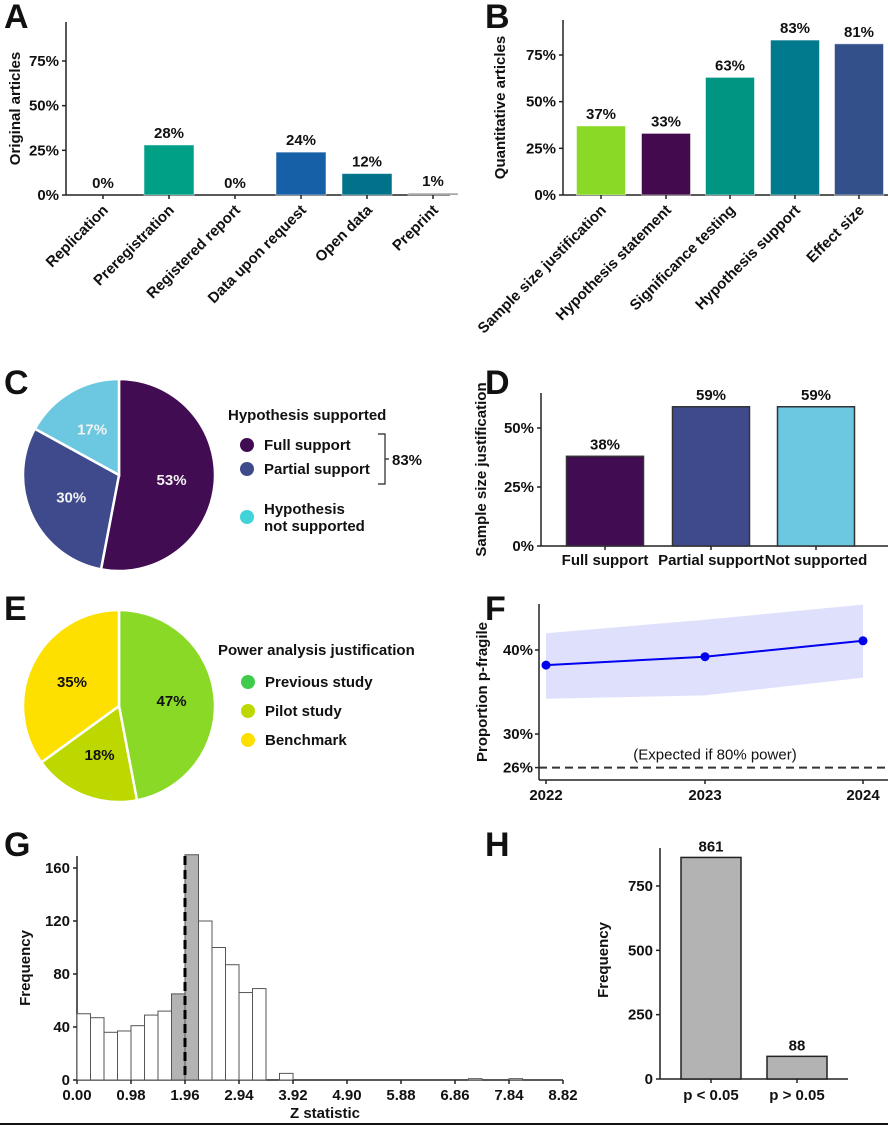 Image resolution: width=888 pixels, height=1126 pixels. What do you see at coordinates (482, 692) in the screenshot?
I see `y-axis-title: Proportion p-fragile` at bounding box center [482, 692].